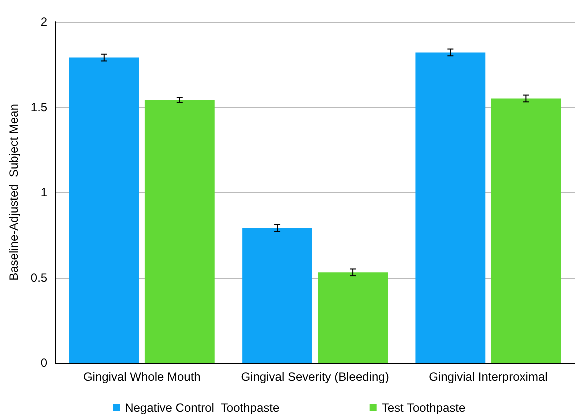 The image size is (579, 419). What do you see at coordinates (39, 107) in the screenshot?
I see `y-tick-label: 1.5` at bounding box center [39, 107].